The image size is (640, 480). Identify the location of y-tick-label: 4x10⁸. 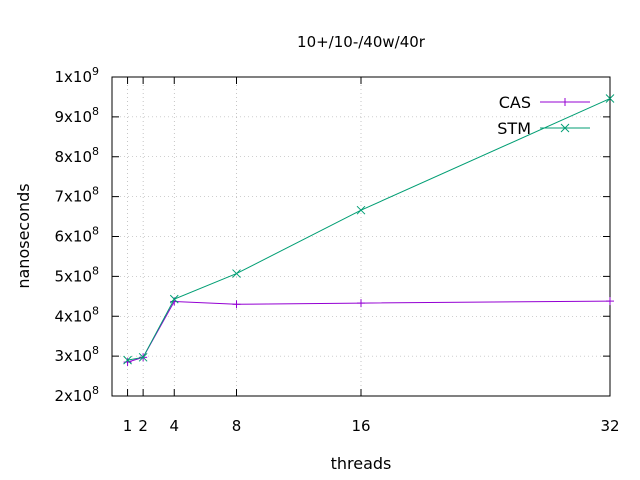
(76, 314).